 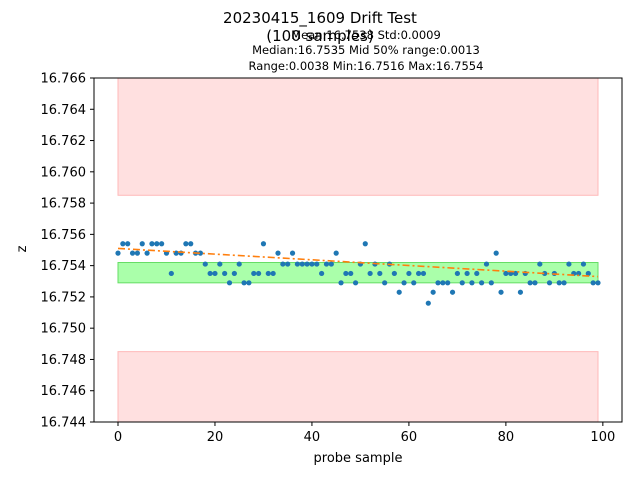 I want to click on x-tick-label: 80, so click(x=506, y=437).